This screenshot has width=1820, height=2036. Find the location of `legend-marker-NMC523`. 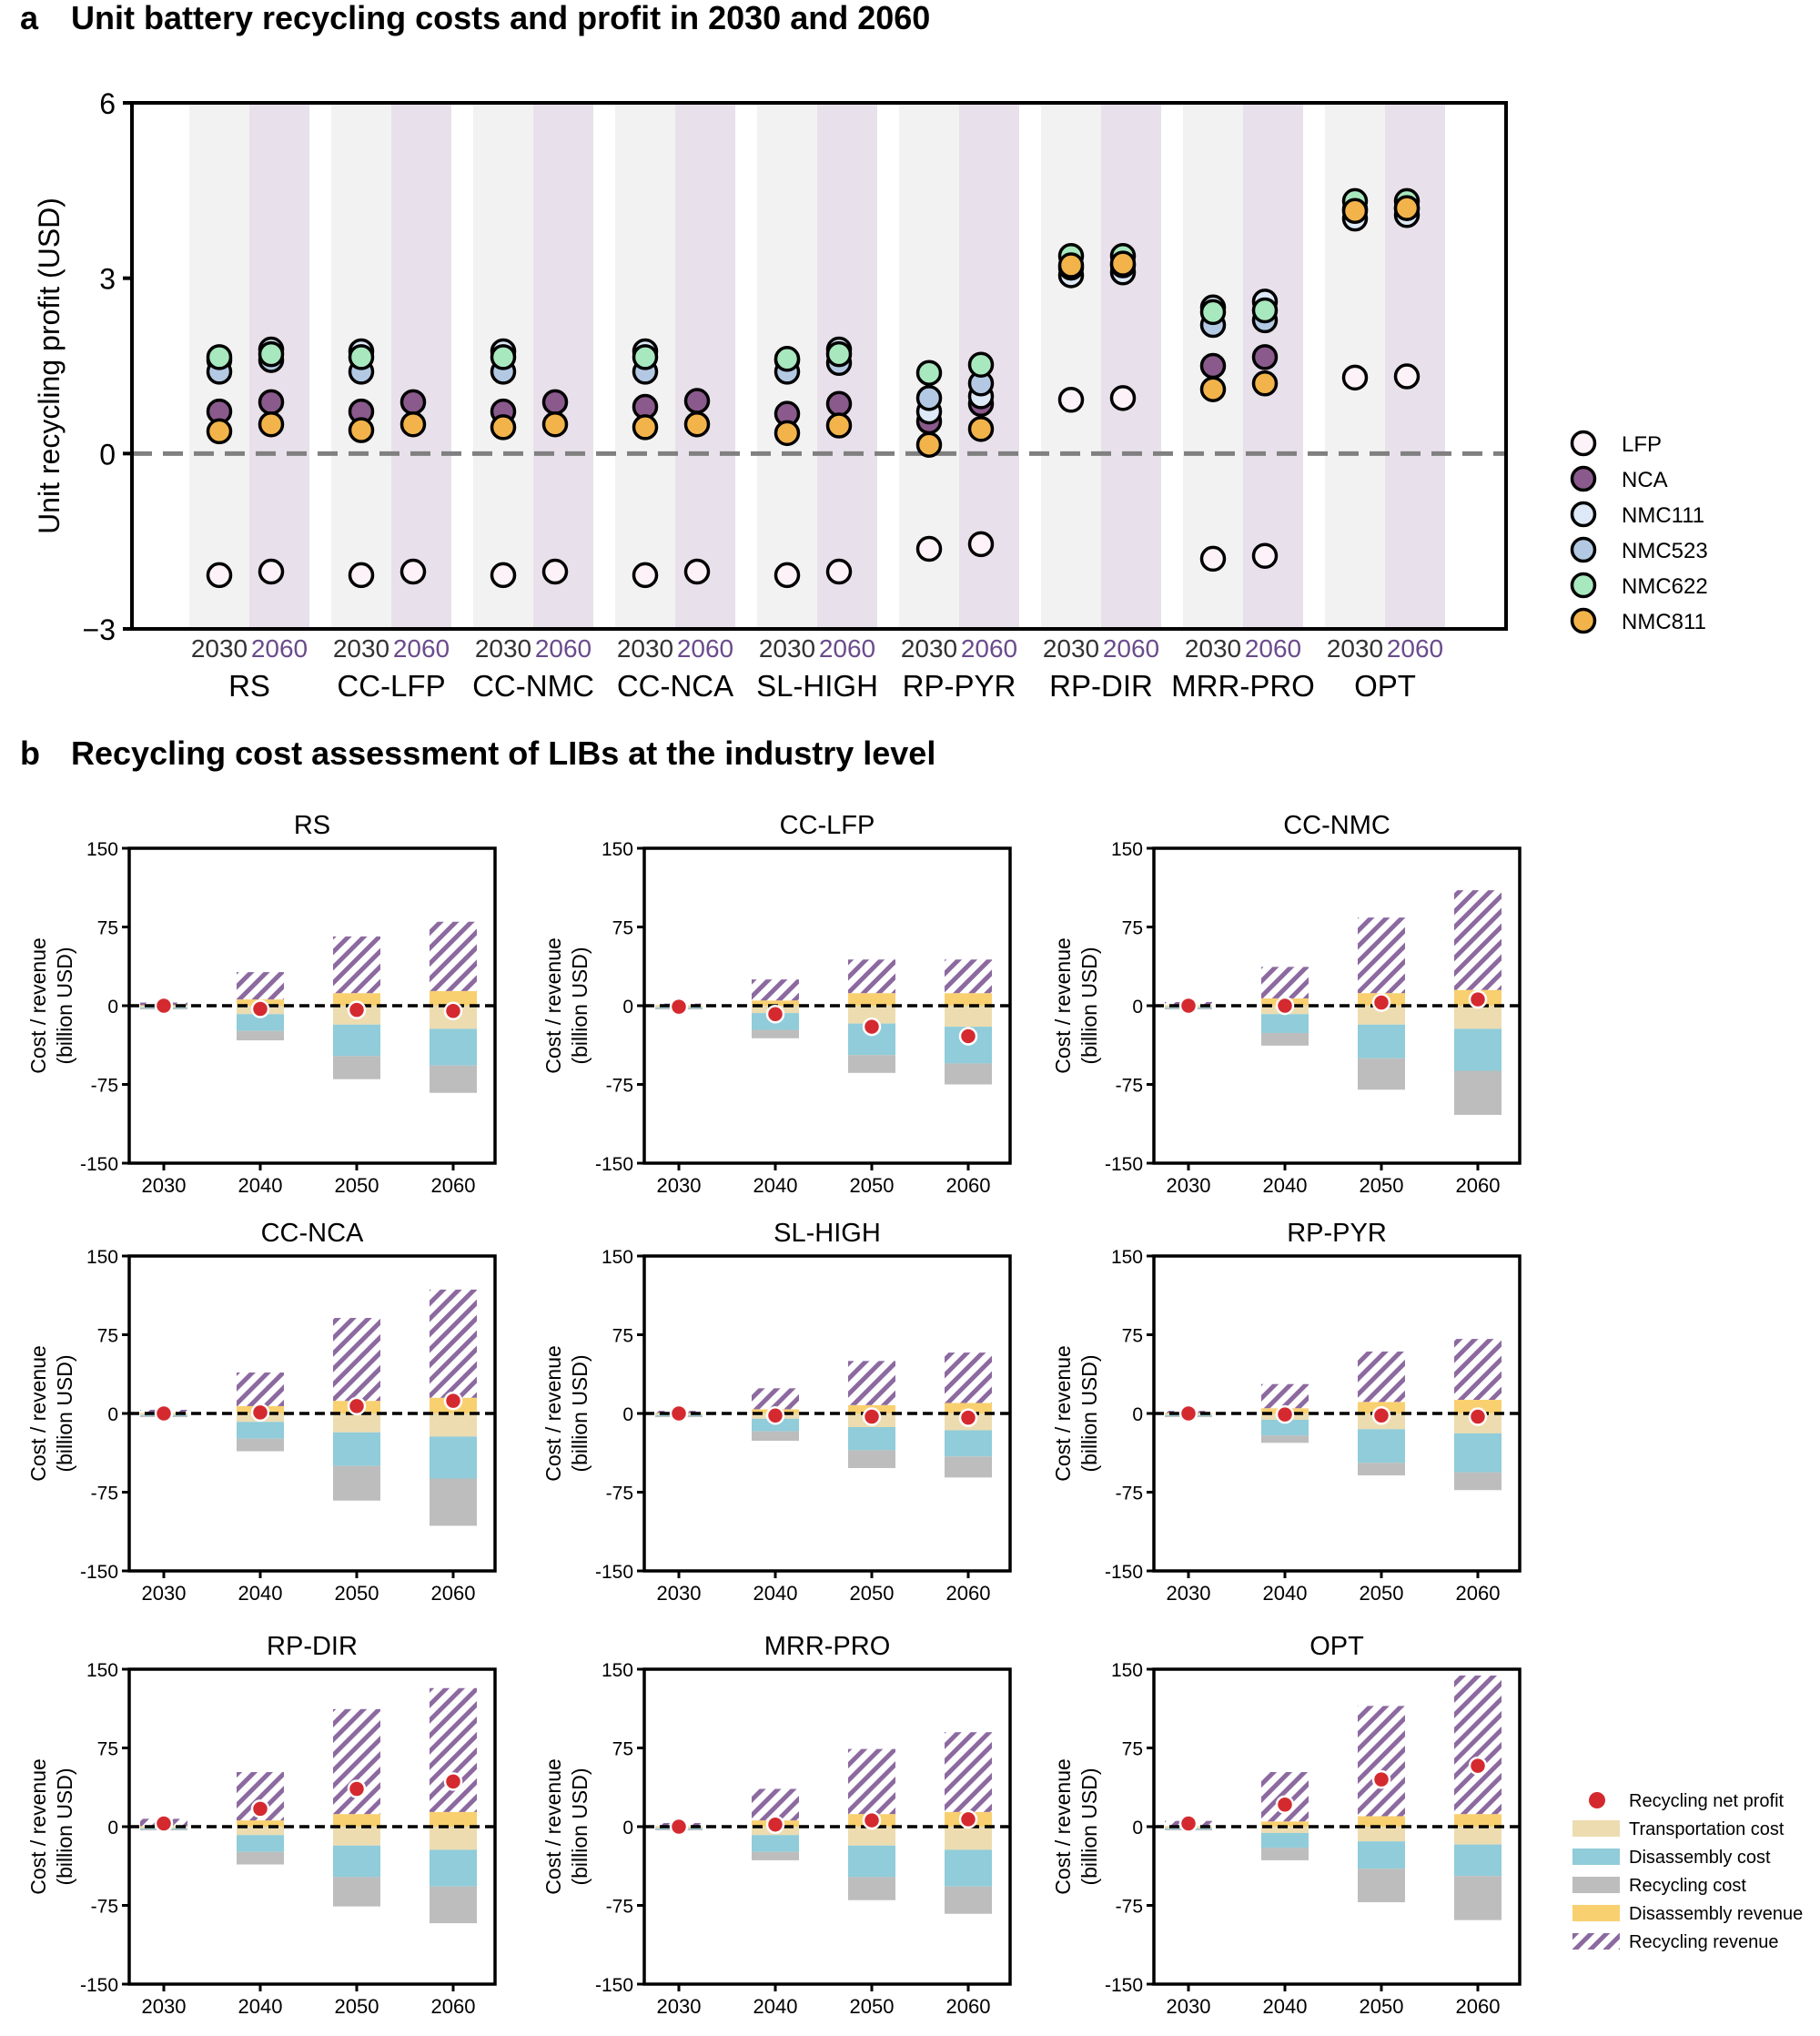

legend-marker-NMC523 is located at coordinates (1584, 549).